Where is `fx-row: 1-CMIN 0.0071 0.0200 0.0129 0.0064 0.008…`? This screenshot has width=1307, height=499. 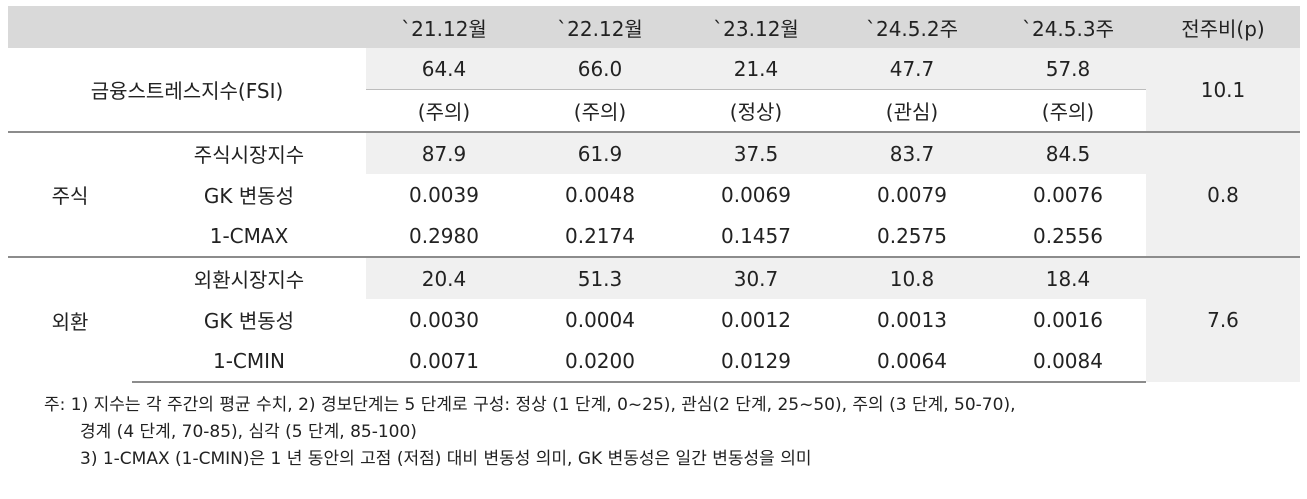
fx-row: 1-CMIN 0.0071 0.0200 0.0129 0.0064 0.008… is located at coordinates (654, 361).